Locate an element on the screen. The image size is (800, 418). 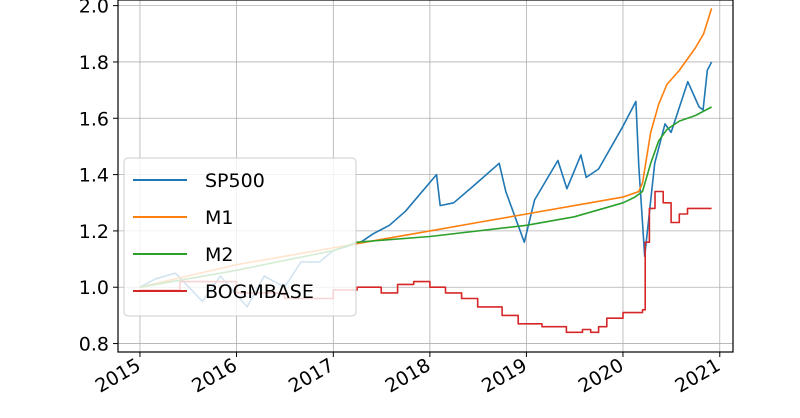
y-axis: 0.8 1.0 1.2 1.4 1.6 1.8 2.0 is located at coordinates (98, 178).